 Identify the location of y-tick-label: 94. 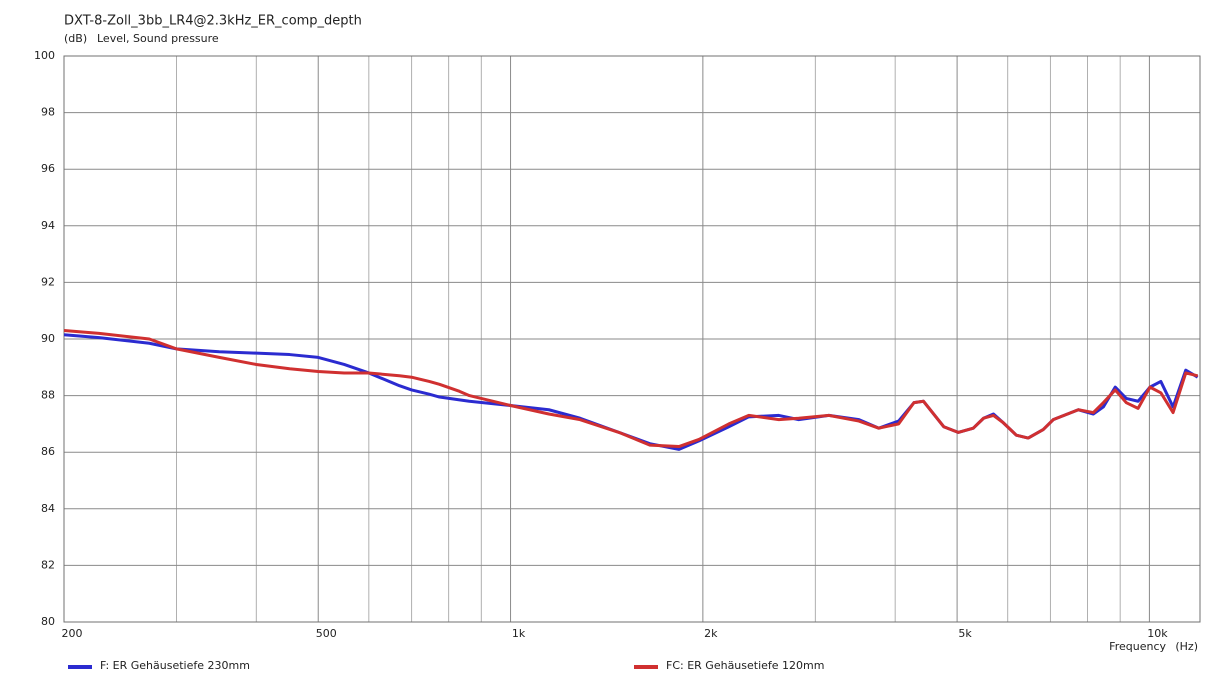
(48, 225).